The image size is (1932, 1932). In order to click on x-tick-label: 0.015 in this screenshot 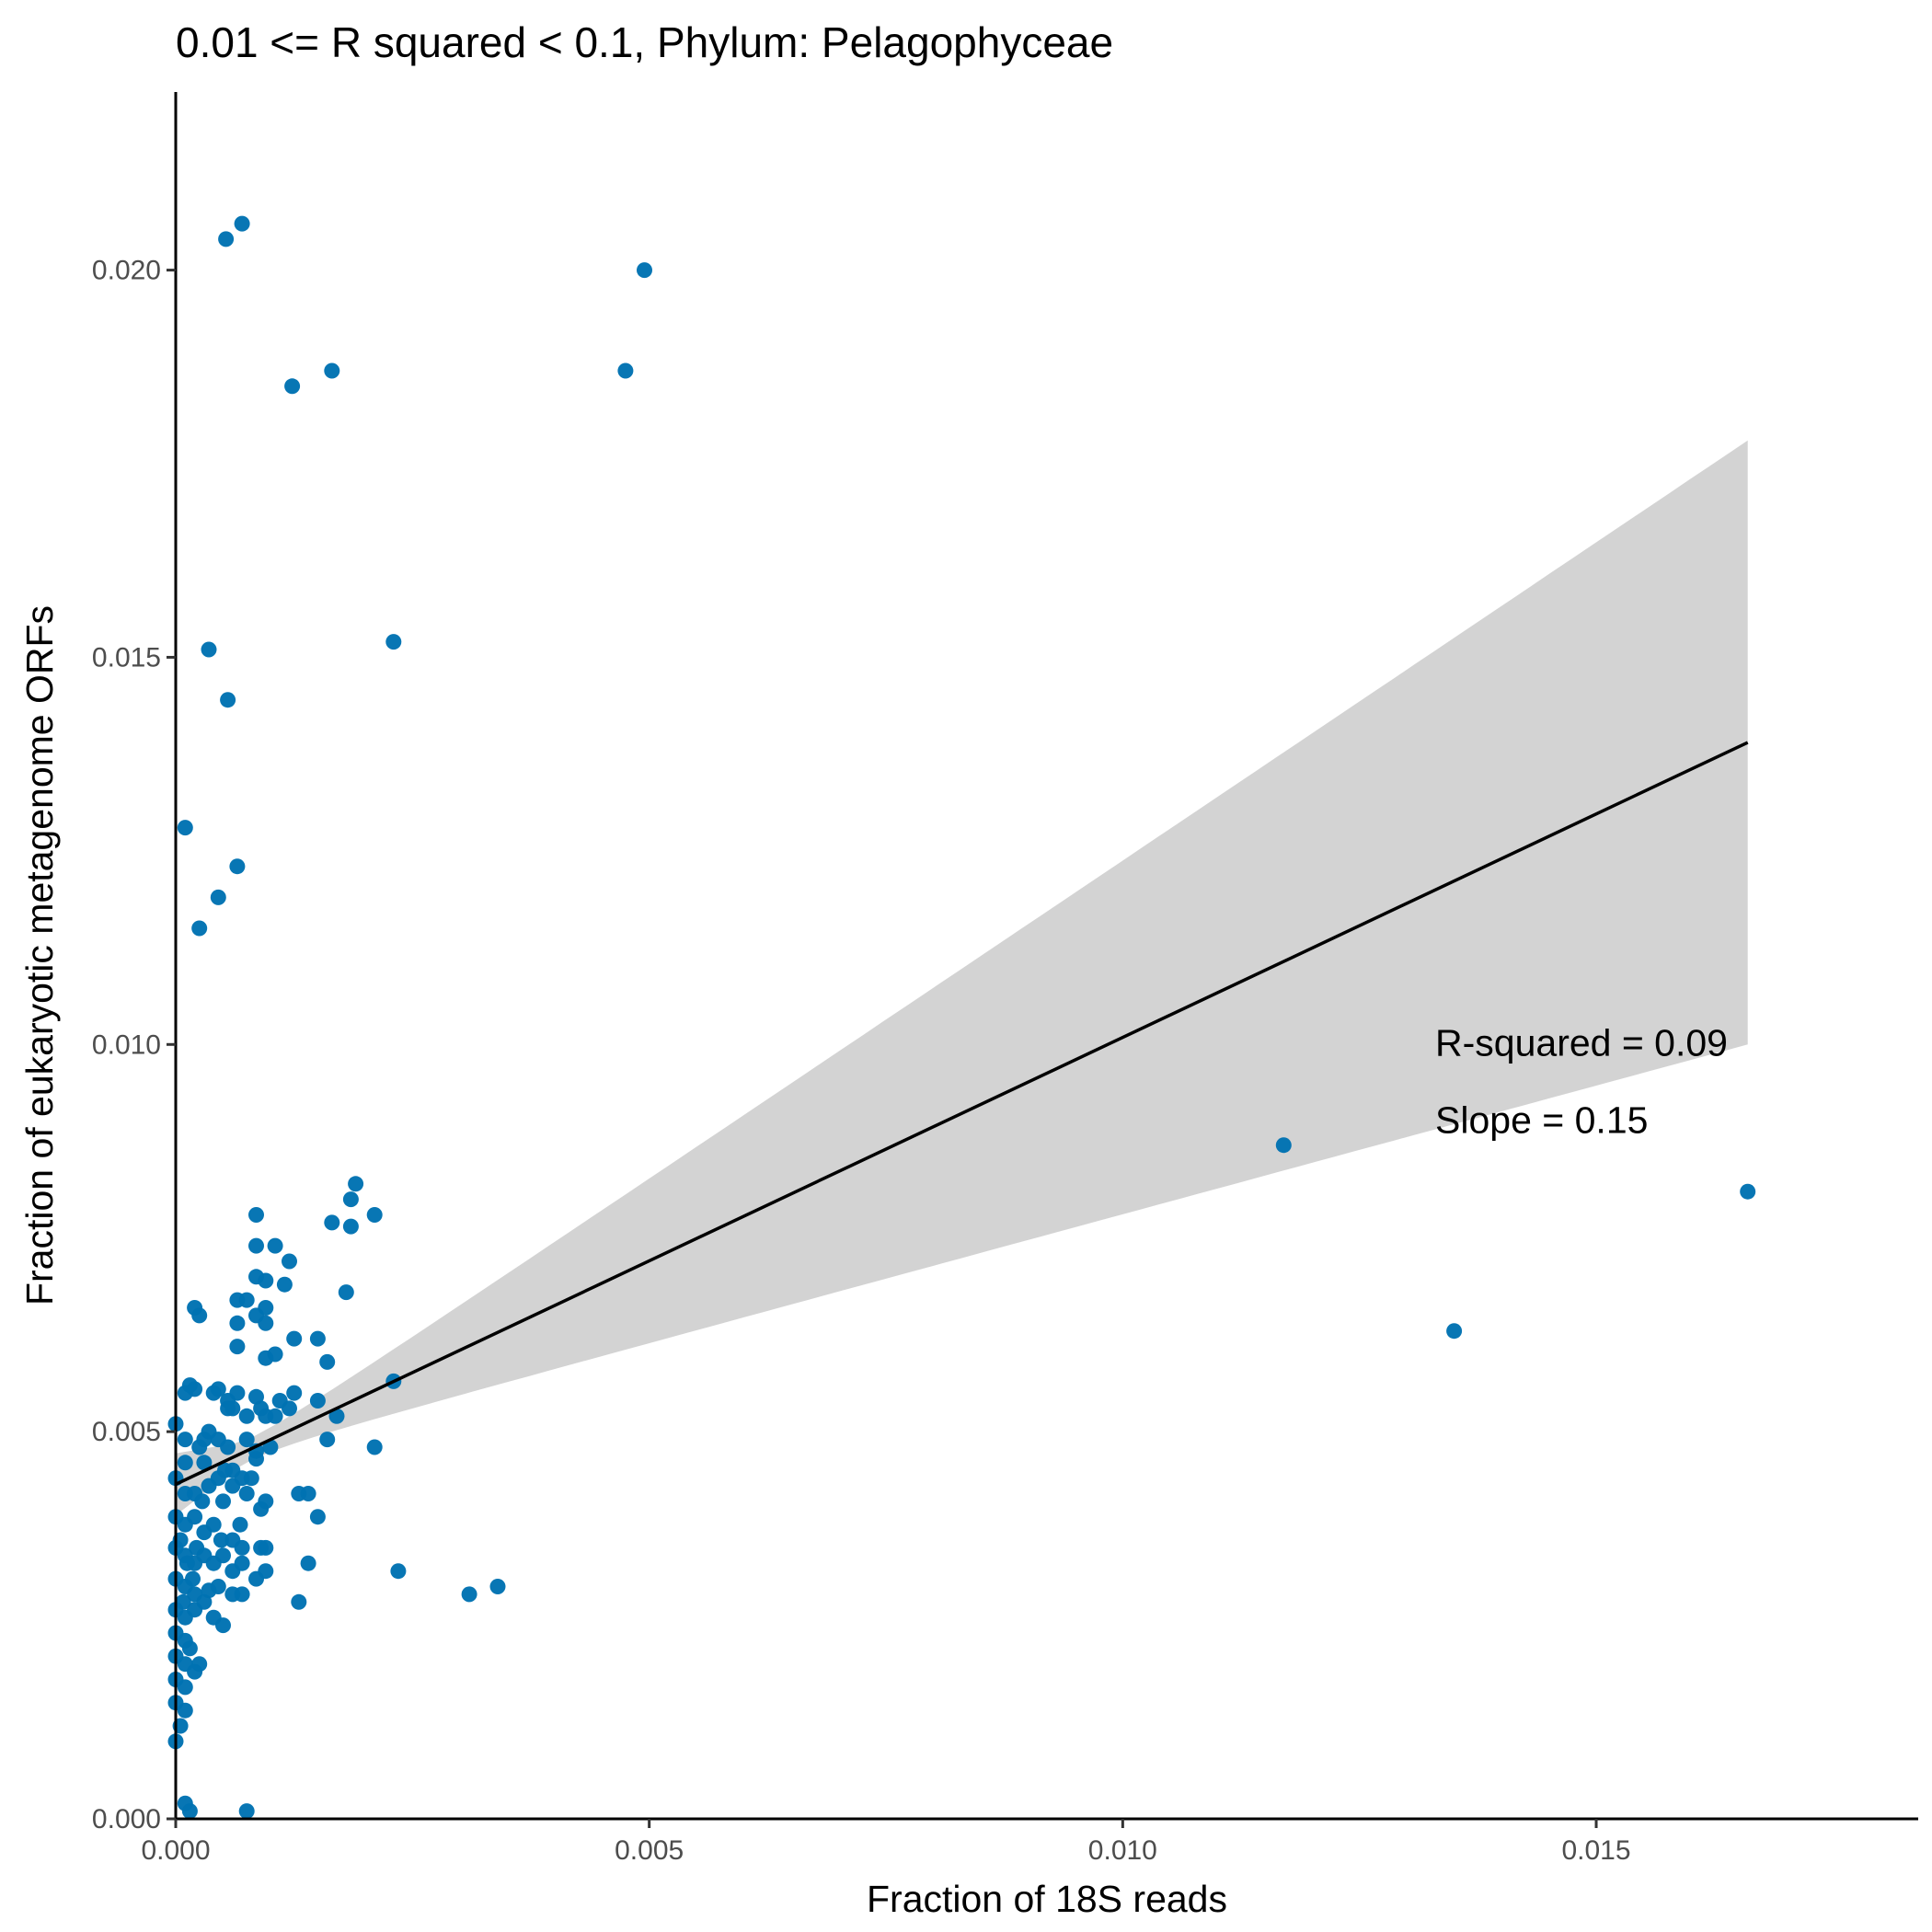, I will do `click(1595, 1850)`.